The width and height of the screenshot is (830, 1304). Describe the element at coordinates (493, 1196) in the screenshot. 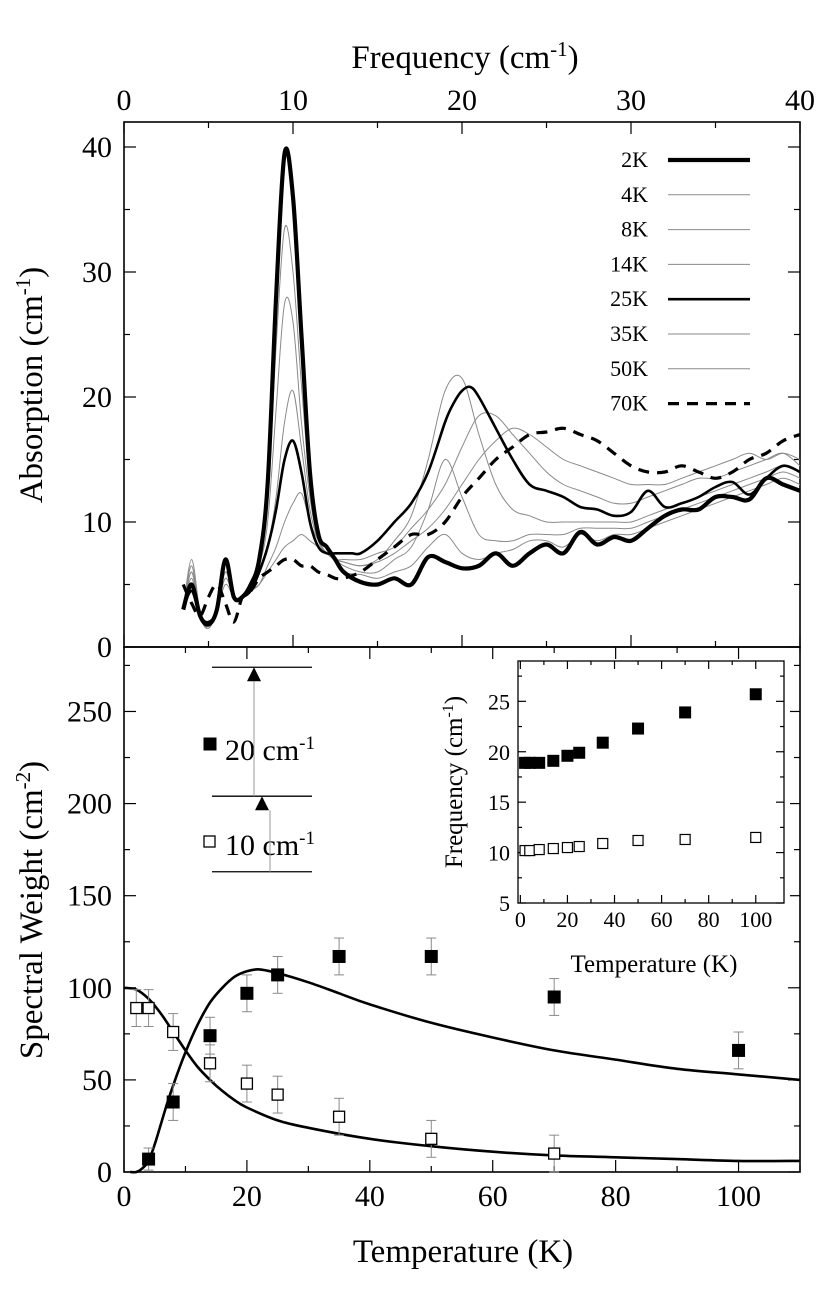

I see `weight-x-tick-label: 60` at that location.